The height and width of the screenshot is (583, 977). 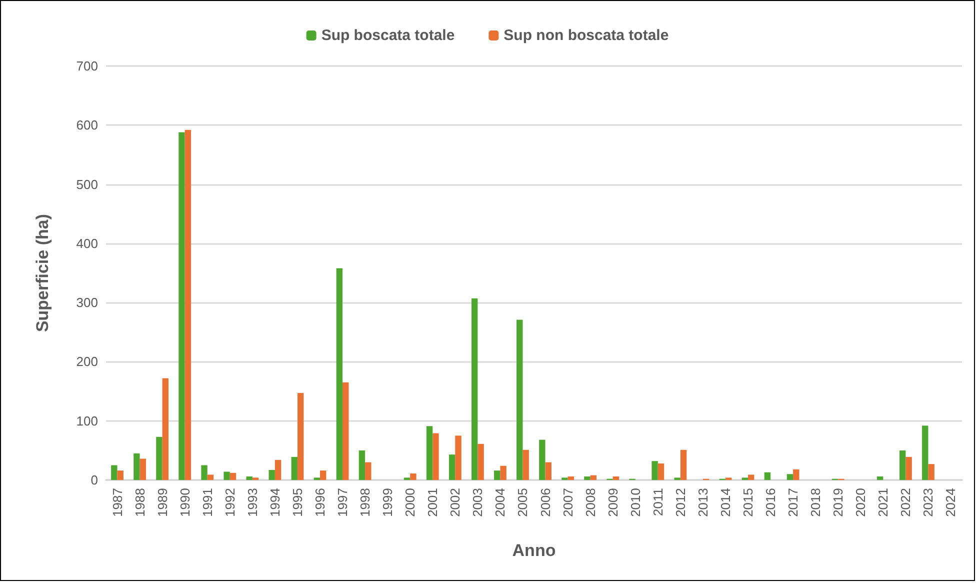 I want to click on x-tick-label: 2021, so click(x=883, y=502).